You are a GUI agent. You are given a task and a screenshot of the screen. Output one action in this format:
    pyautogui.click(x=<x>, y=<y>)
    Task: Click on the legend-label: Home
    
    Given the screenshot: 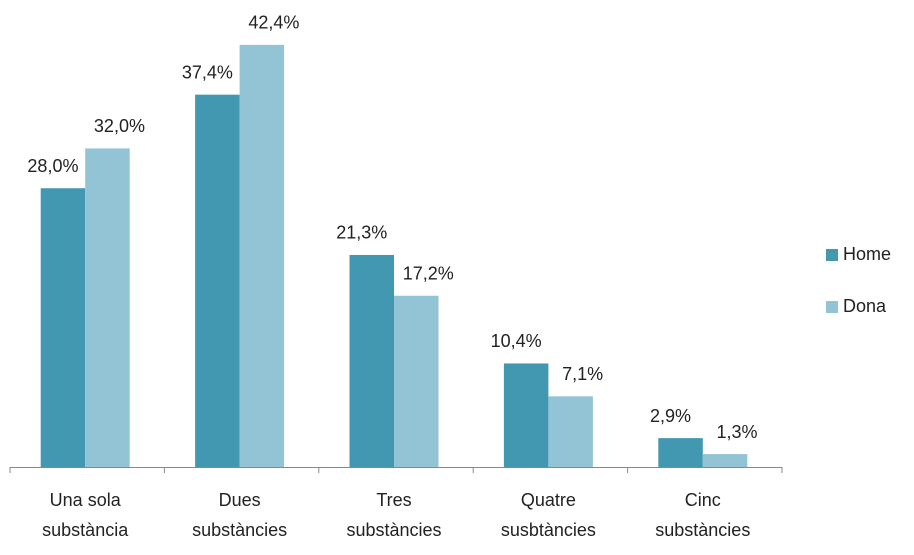 What is the action you would take?
    pyautogui.click(x=867, y=254)
    